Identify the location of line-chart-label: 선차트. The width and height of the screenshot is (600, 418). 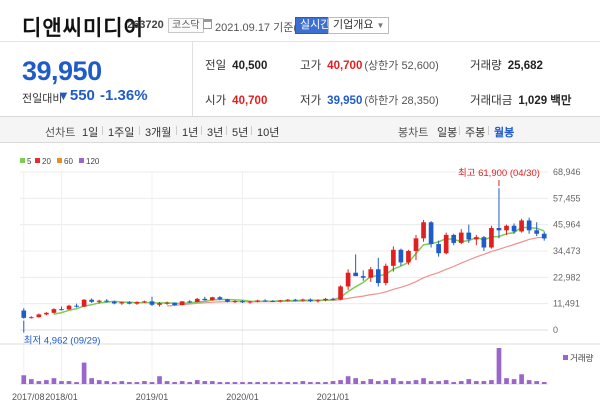
(60, 133).